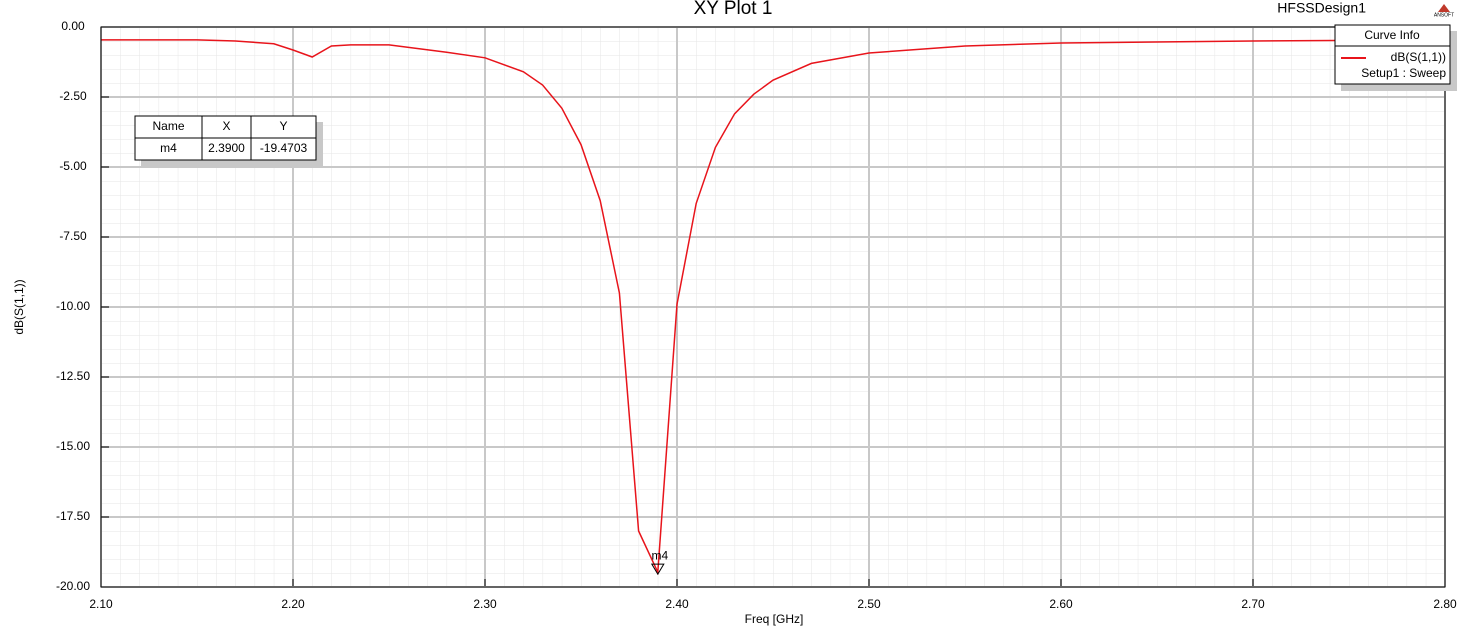 This screenshot has height=640, width=1469. Describe the element at coordinates (73, 26) in the screenshot. I see `y-tick-label: 0.00` at that location.